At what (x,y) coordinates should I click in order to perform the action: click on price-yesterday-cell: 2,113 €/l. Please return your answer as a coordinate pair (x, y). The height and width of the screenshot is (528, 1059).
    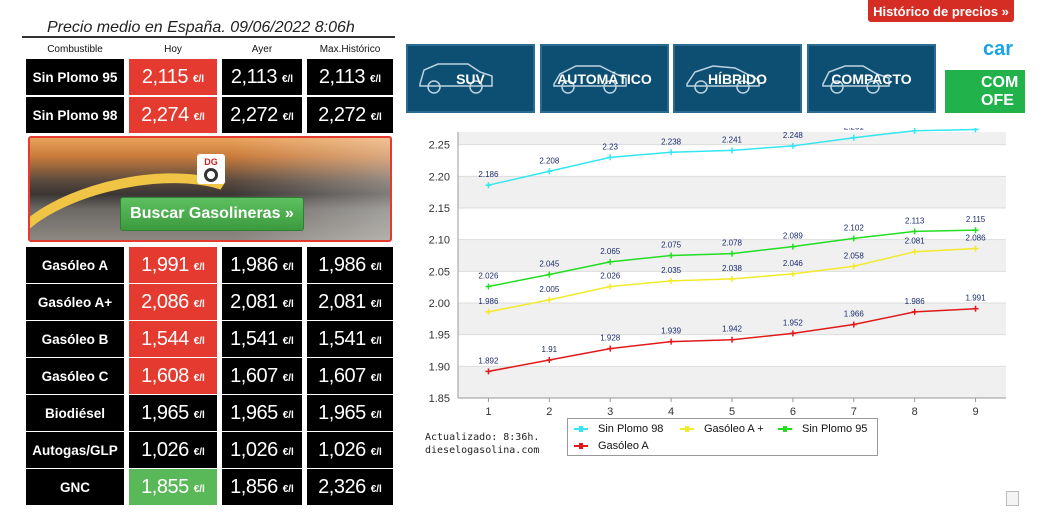
    Looking at the image, I should click on (262, 77).